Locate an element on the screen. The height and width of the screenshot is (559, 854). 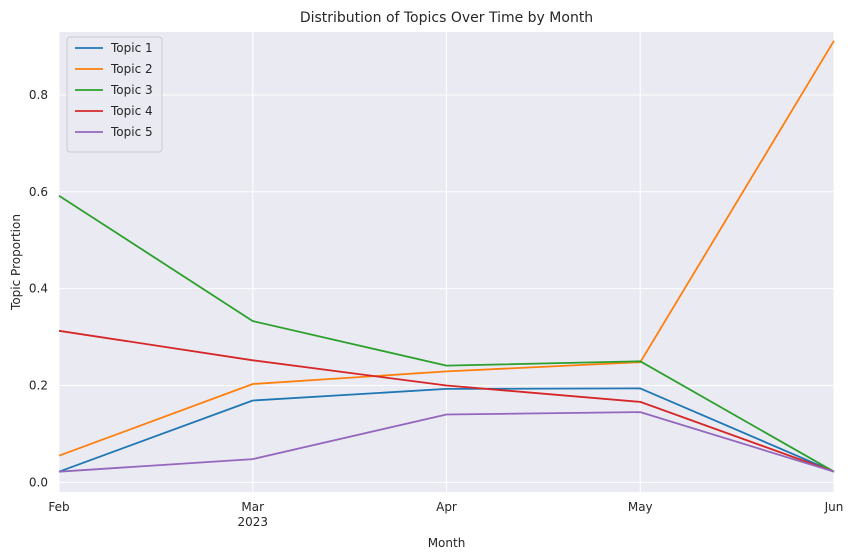
legend-frame is located at coordinates (114, 94).